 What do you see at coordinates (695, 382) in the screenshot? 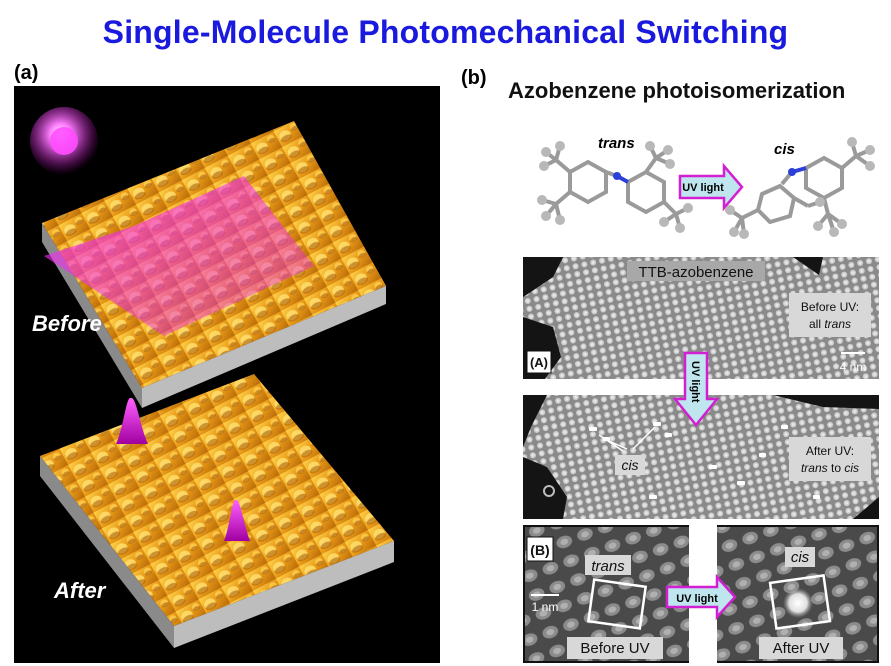
I see `uv-arrow-stm-a-label: UV light` at bounding box center [695, 382].